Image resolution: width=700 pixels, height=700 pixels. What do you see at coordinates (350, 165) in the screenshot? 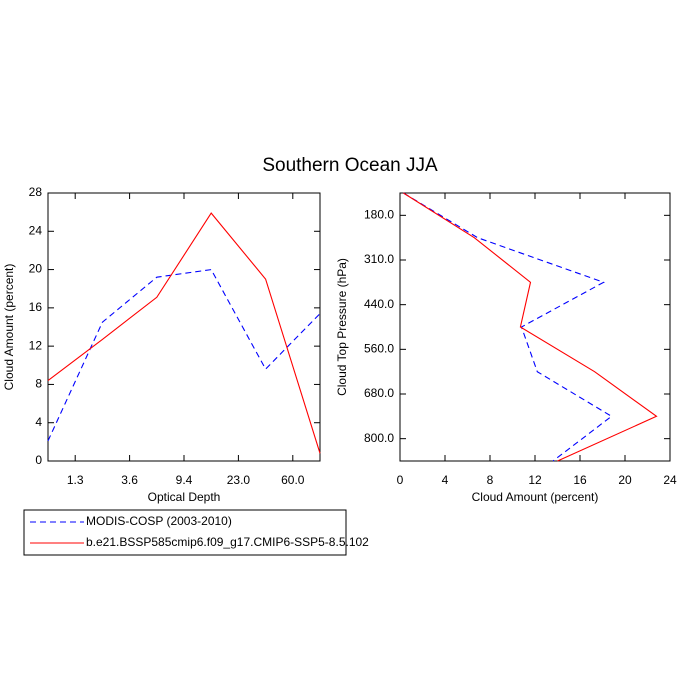
I see `chart-title: Southern Ocean JJA` at bounding box center [350, 165].